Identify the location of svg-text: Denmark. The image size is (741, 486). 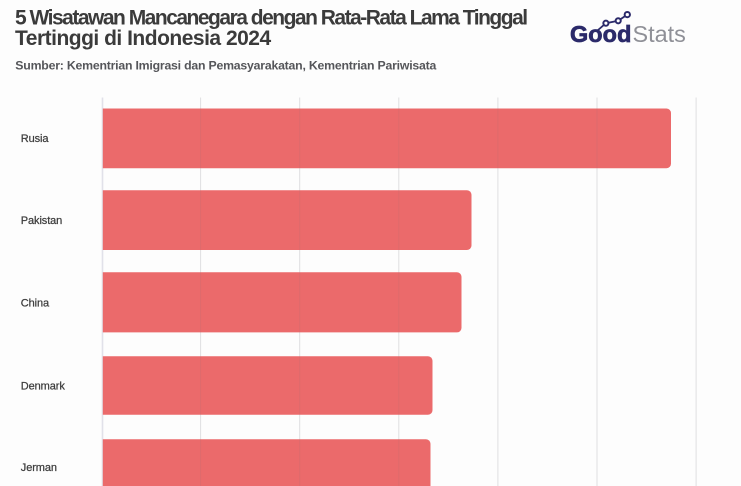
(43, 386).